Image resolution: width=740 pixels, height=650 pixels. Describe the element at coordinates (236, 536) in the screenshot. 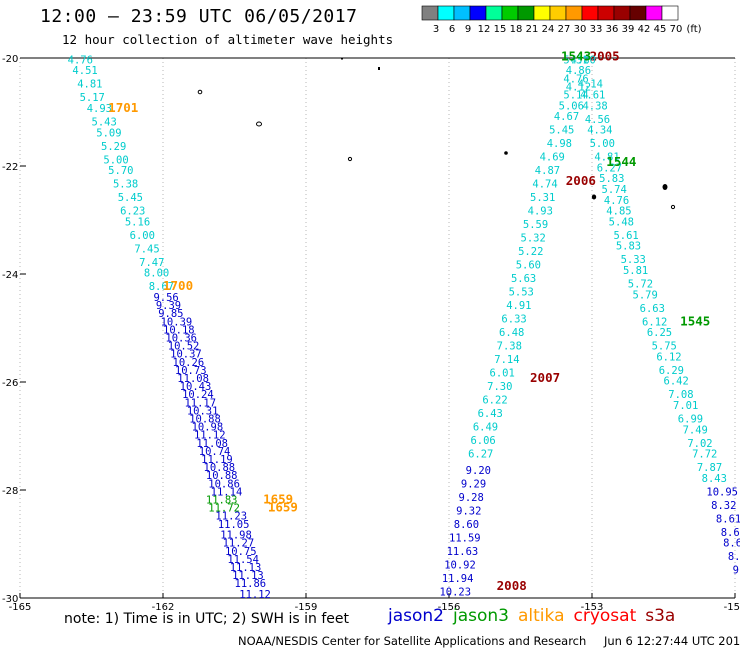

I see `wave-height-label: 11.98` at that location.